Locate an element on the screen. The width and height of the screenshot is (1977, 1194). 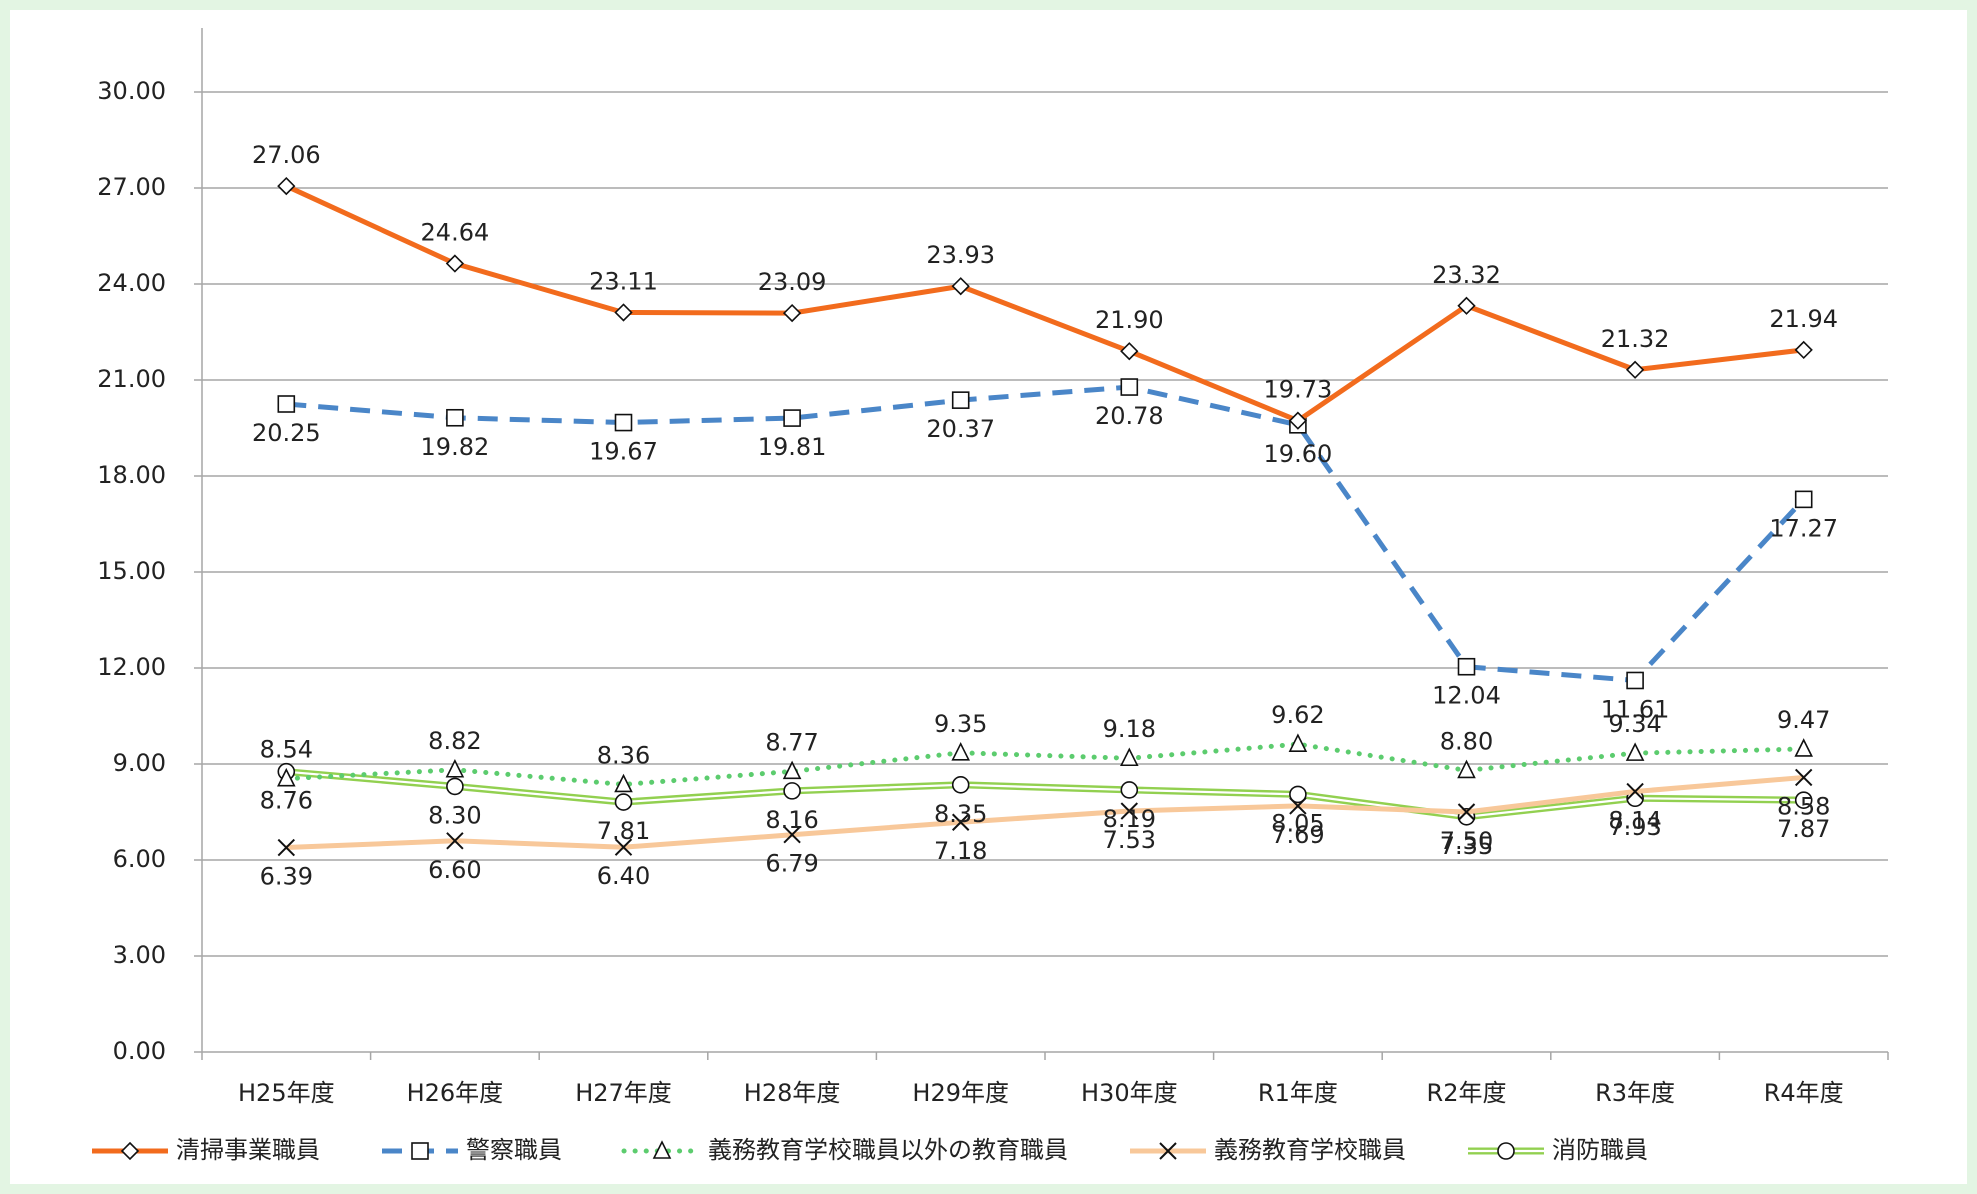
legend-item: 清掃事業職員 is located at coordinates (206, 1150).